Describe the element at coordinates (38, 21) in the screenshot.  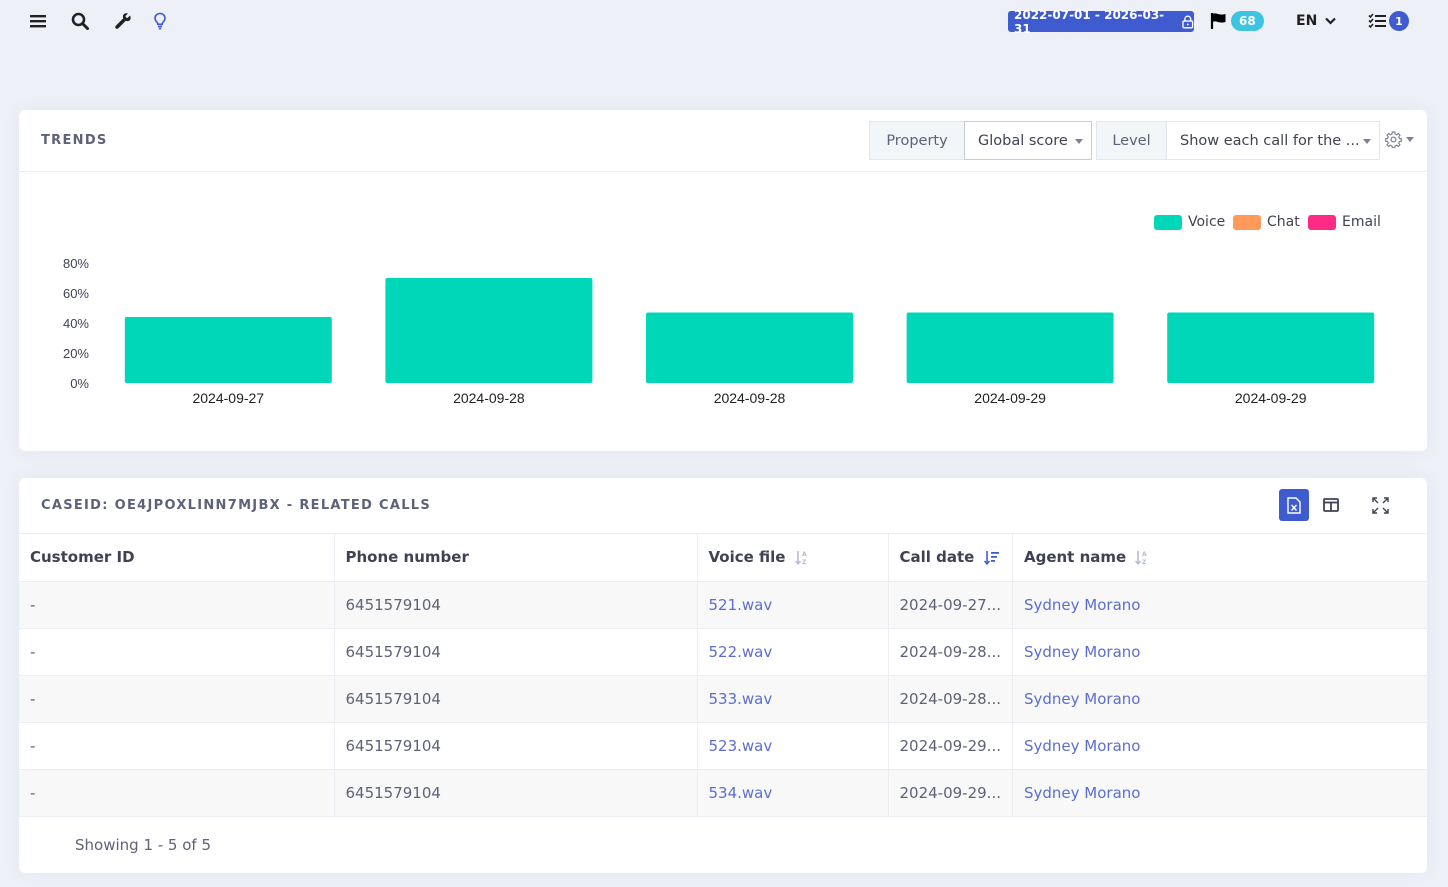
I see `menu-icon` at that location.